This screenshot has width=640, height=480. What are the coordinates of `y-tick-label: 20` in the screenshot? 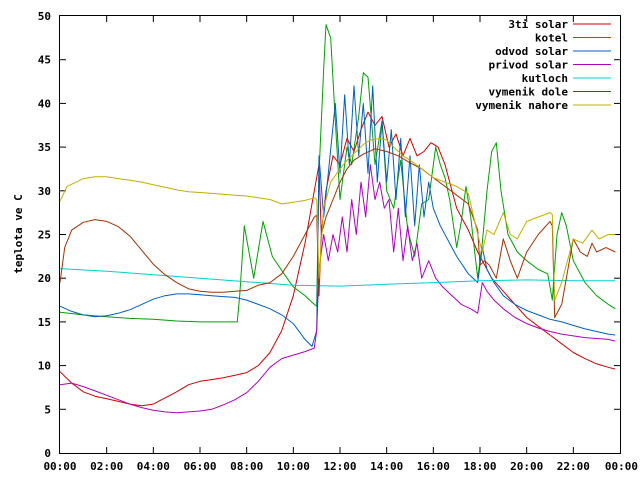 It's located at (44, 278).